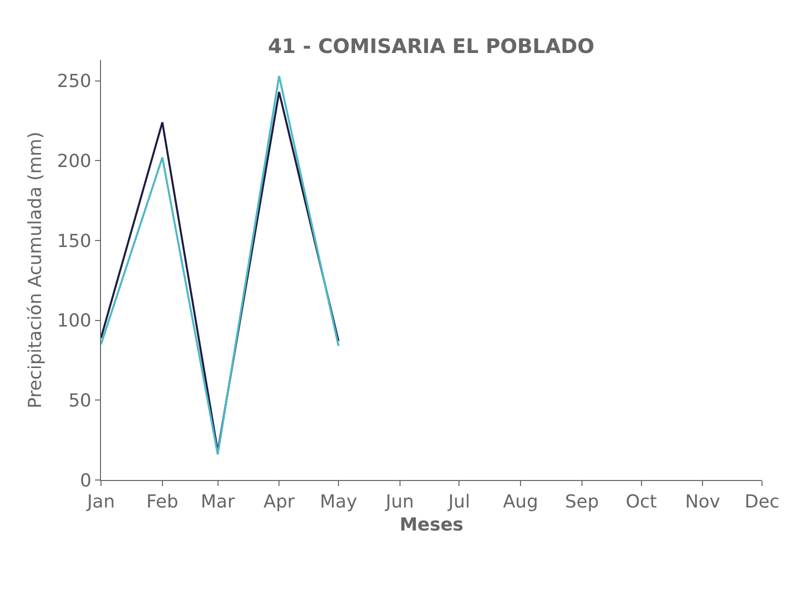 The width and height of the screenshot is (806, 600). Describe the element at coordinates (762, 502) in the screenshot. I see `x-tick-label: Dec` at that location.